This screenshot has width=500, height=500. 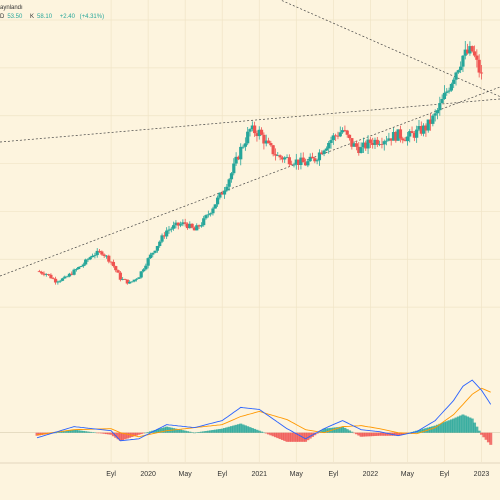 I want to click on x-tick-label: 2022, so click(x=370, y=474).